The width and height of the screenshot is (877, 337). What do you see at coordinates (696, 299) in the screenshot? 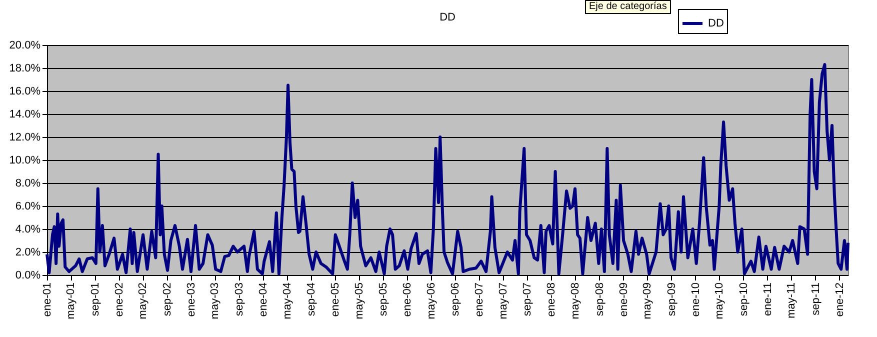
I see `x-tick-label: ene-10` at bounding box center [696, 299].